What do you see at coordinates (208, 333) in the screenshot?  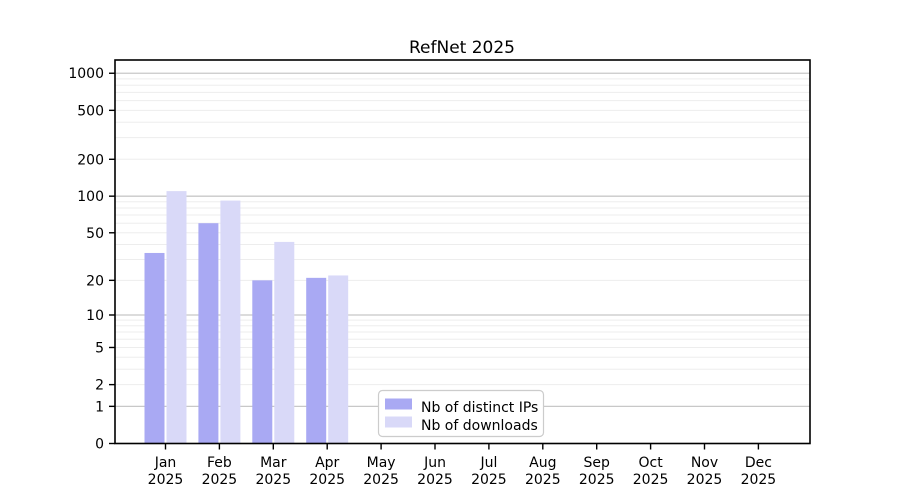 I see `bar-distinct-ips-feb` at bounding box center [208, 333].